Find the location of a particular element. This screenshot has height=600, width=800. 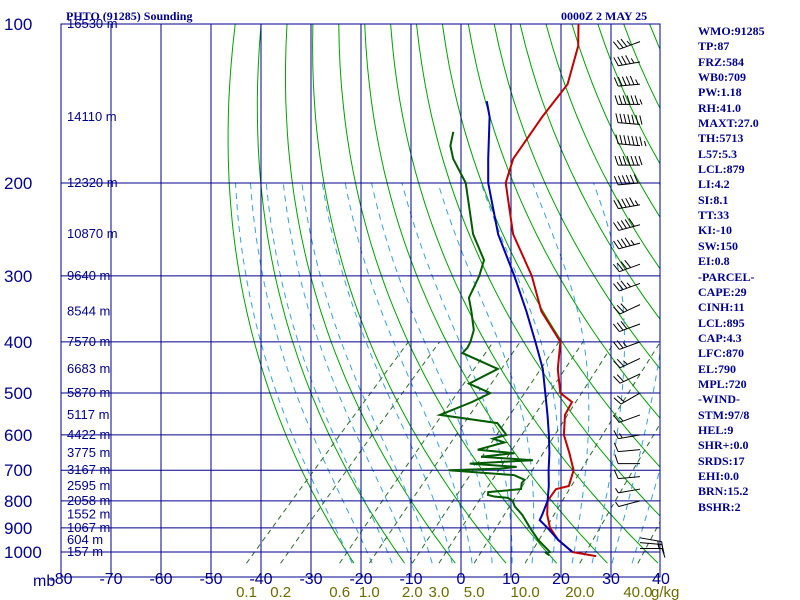

stat-item: FRZ:584 is located at coordinates (721, 61).